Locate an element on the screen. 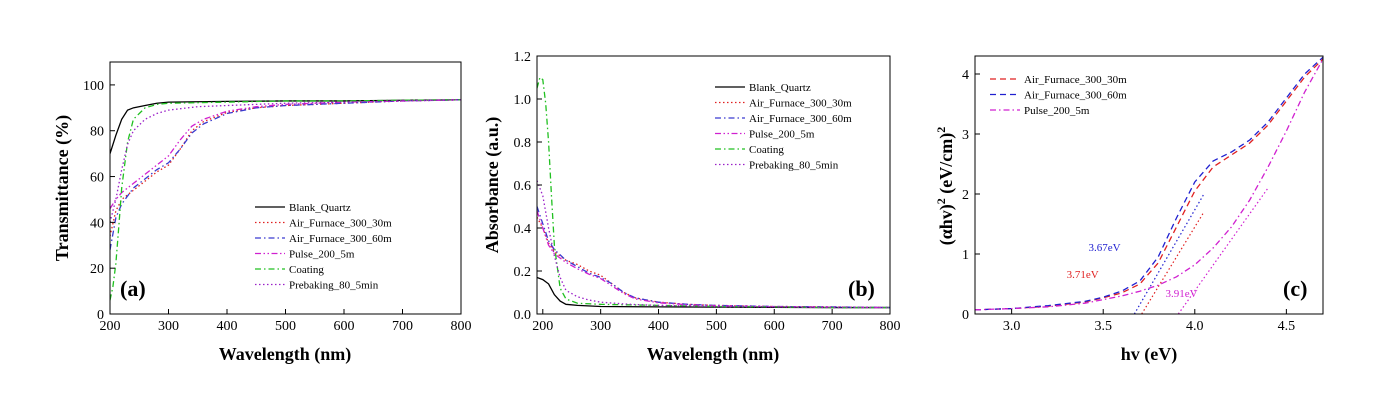 The height and width of the screenshot is (405, 1384). y-tick-label: 1 is located at coordinates (965, 255).